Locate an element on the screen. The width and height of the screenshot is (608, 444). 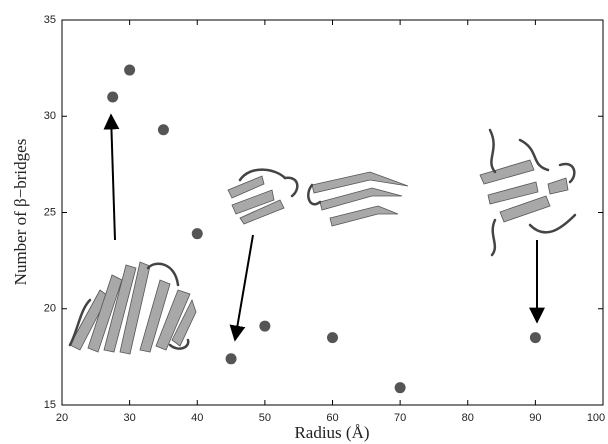
protein-medium is located at coordinates (358, 199).